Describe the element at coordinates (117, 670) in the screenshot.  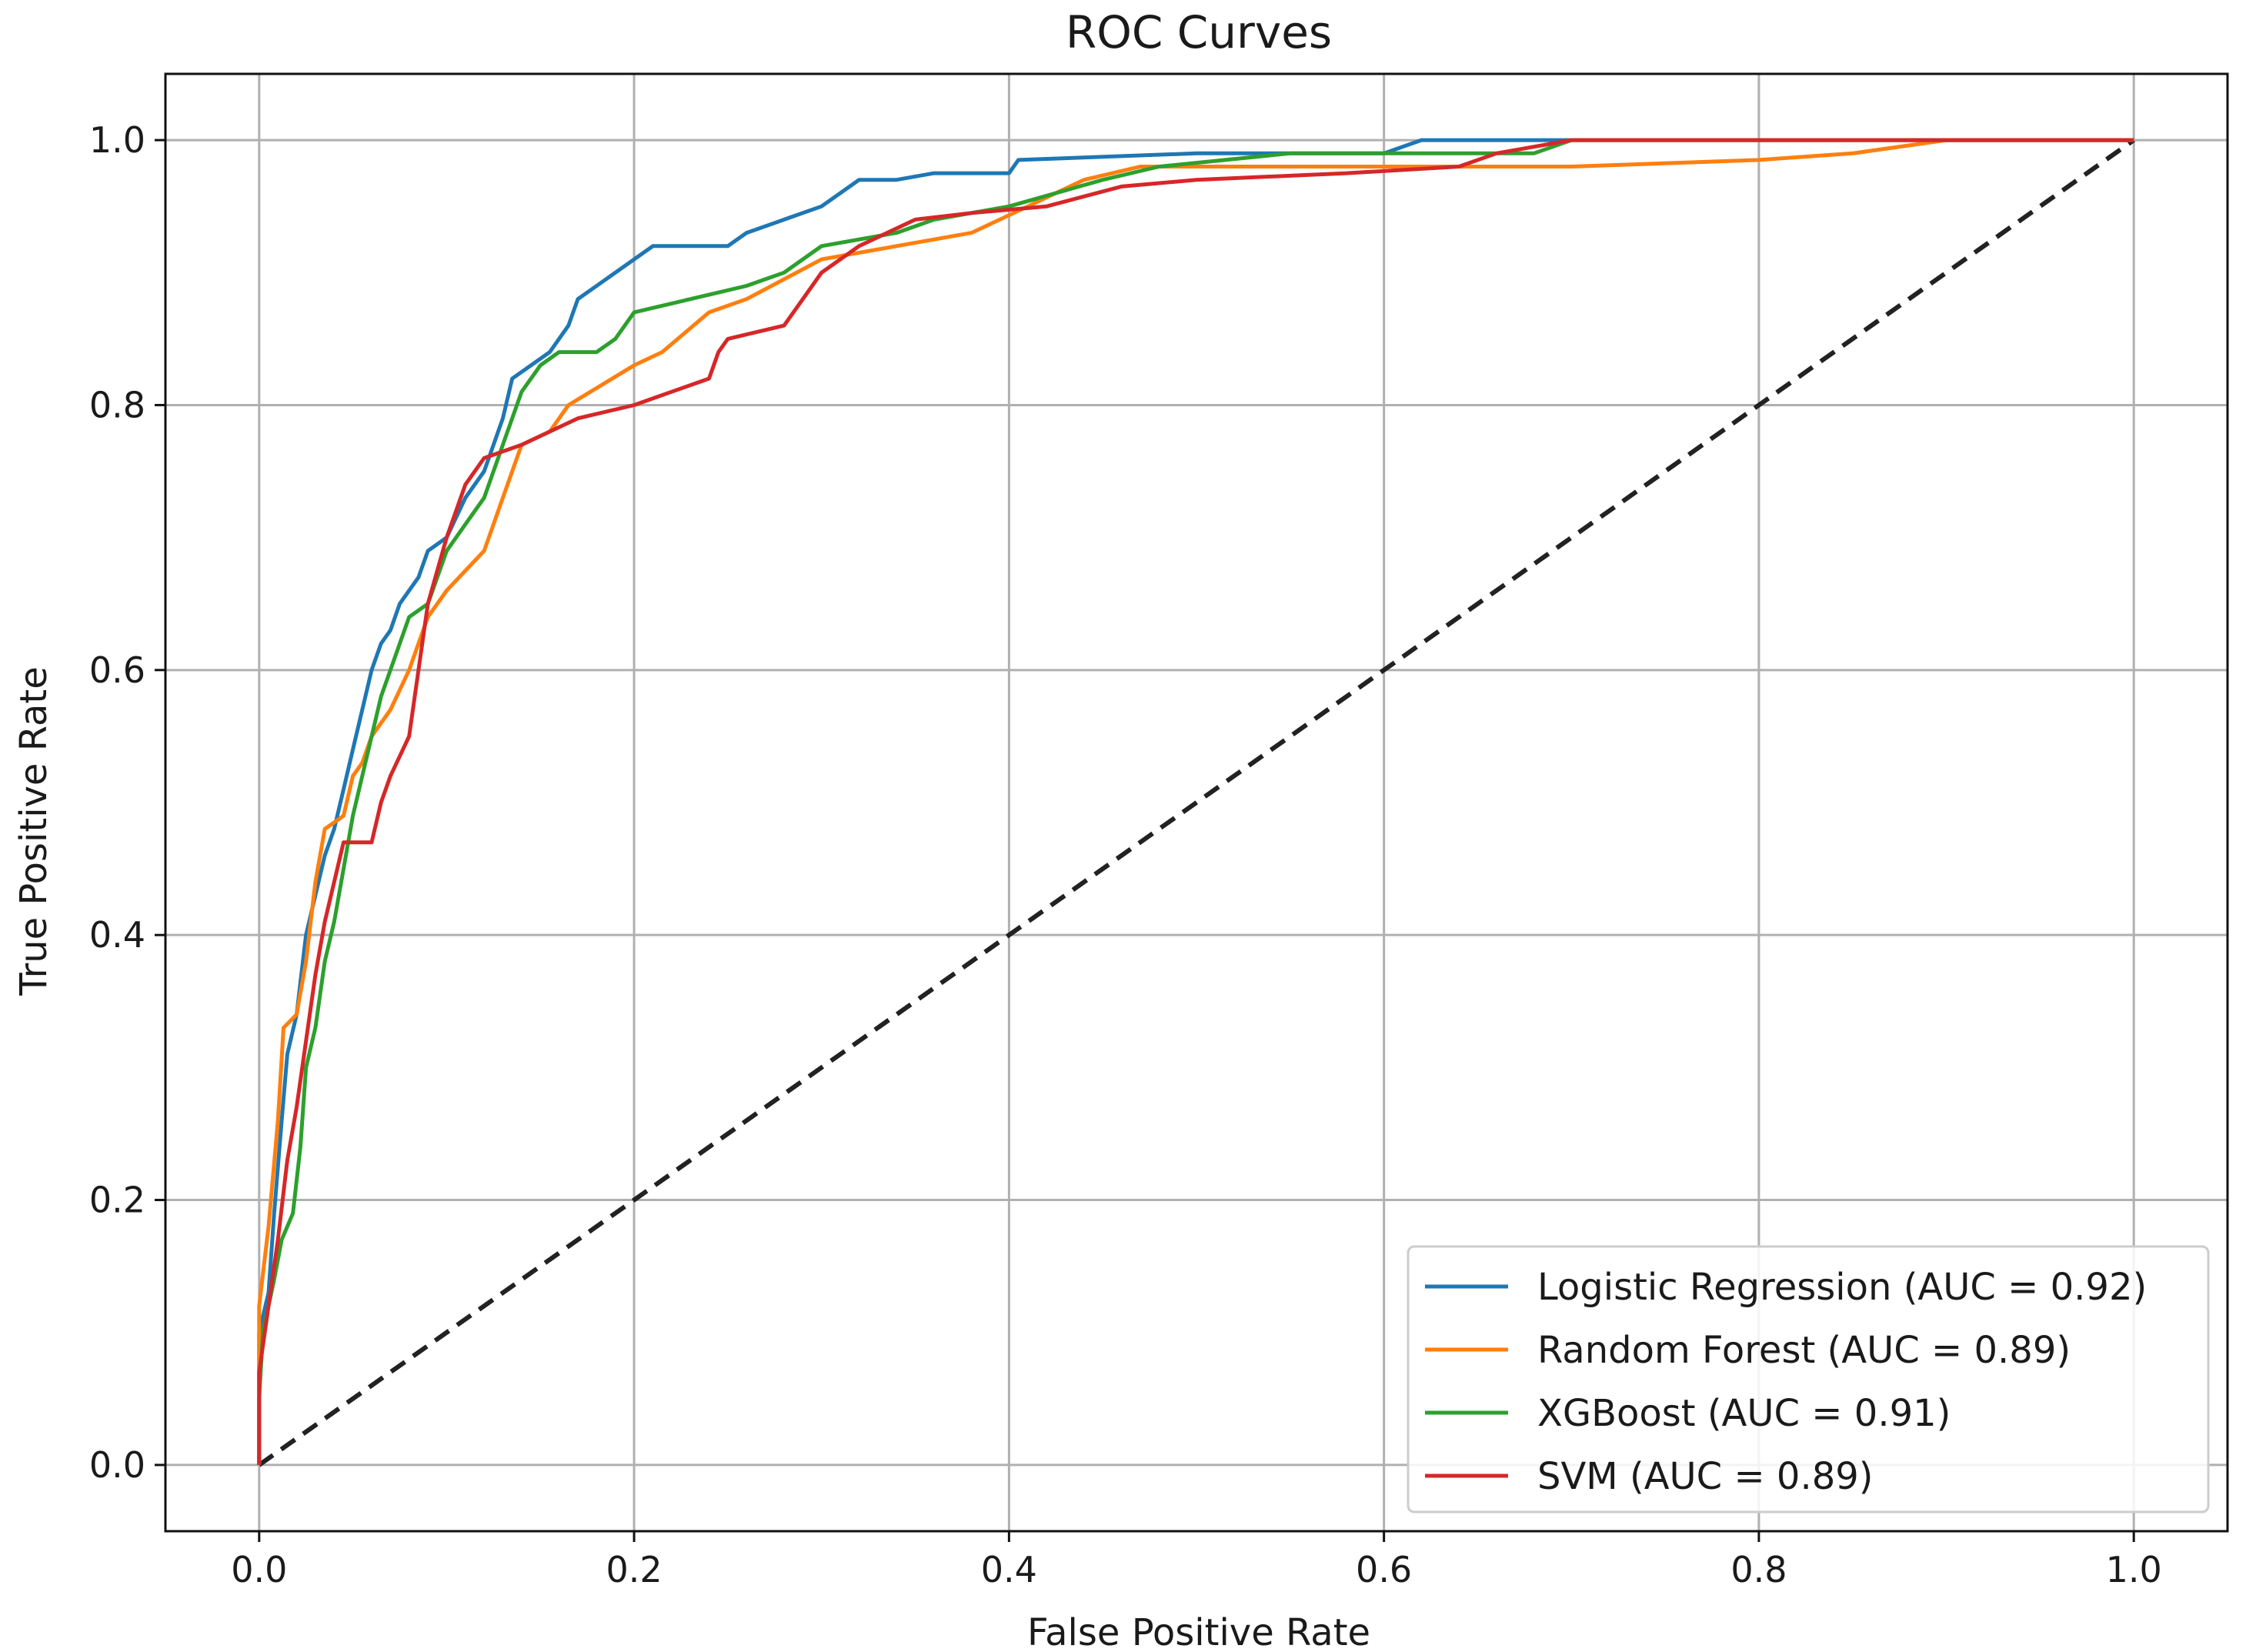
I see `y-tick-label: 0.6` at that location.